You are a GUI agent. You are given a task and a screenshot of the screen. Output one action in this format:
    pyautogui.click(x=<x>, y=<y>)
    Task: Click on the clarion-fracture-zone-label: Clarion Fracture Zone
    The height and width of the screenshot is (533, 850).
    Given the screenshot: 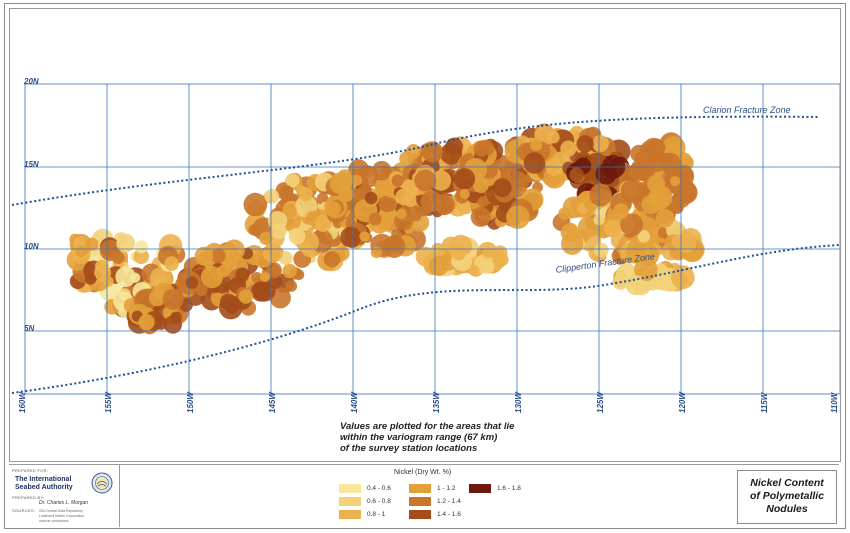 What is the action you would take?
    pyautogui.click(x=747, y=110)
    